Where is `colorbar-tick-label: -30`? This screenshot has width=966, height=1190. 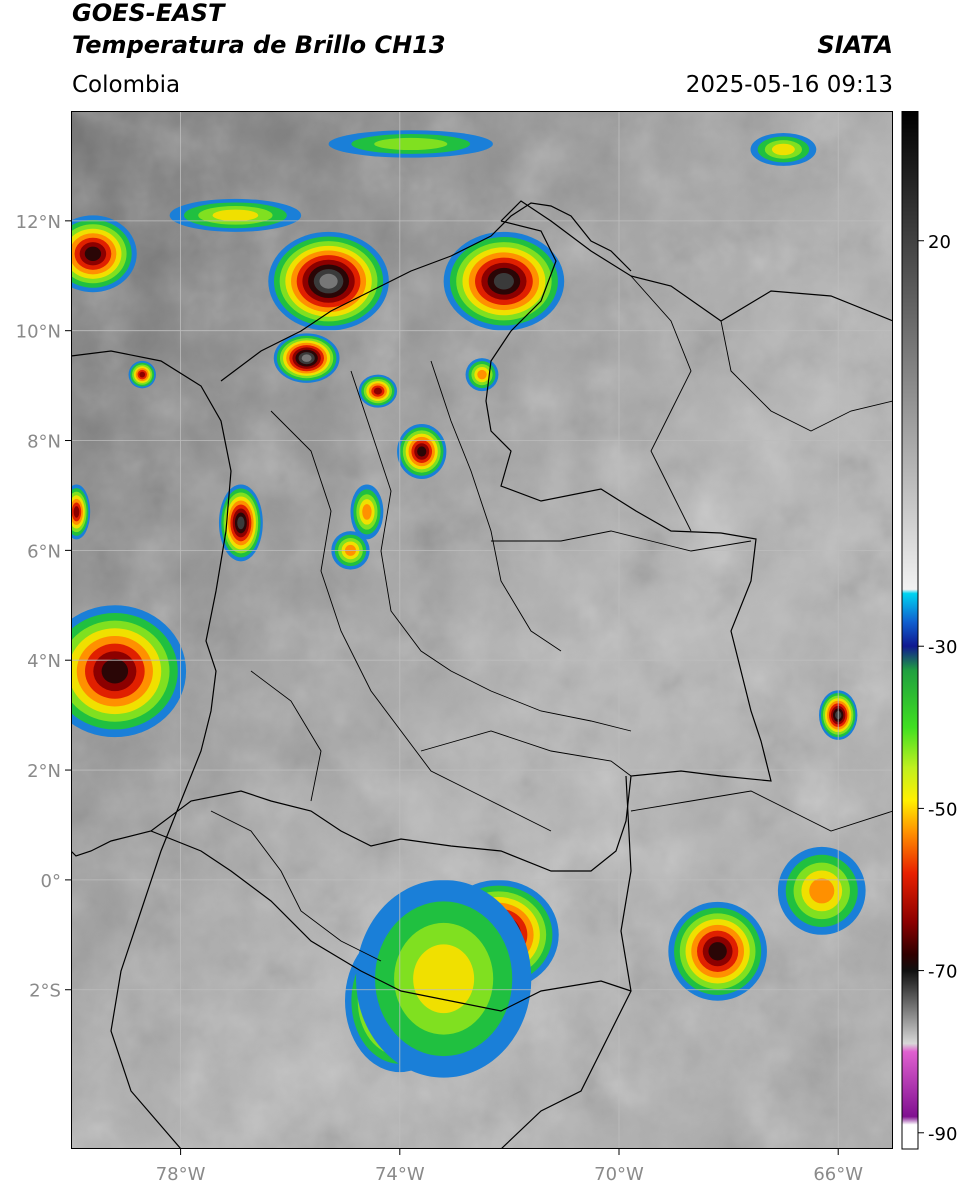 colorbar-tick-label: -30 is located at coordinates (942, 647).